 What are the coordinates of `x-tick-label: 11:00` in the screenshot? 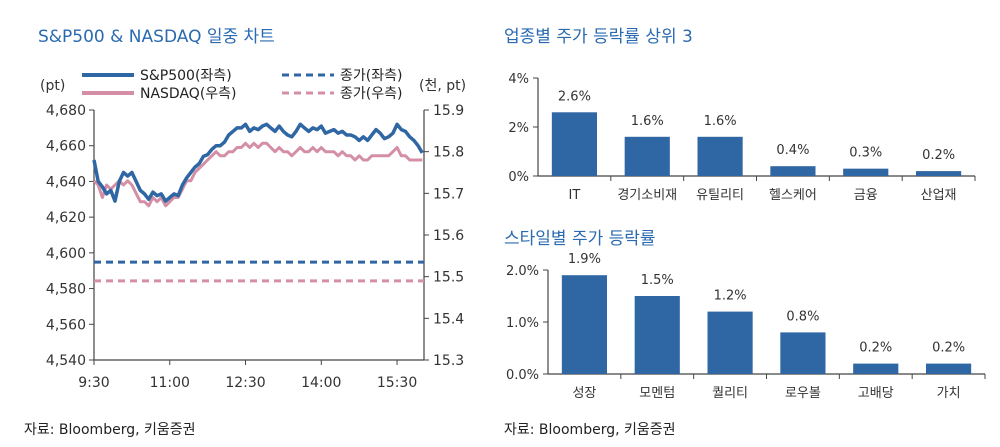 It's located at (170, 383).